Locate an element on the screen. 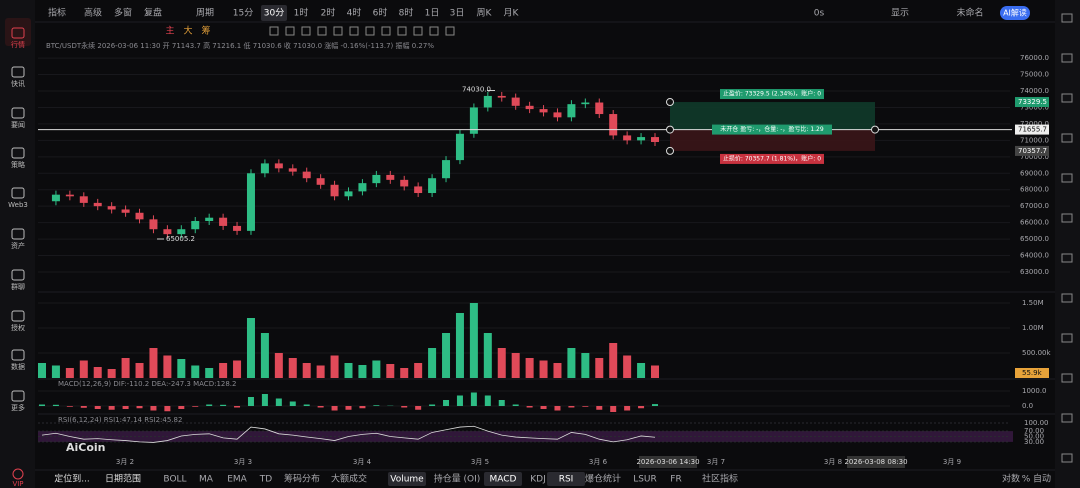 This screenshot has width=1080, height=488. sidebar-label: 行情 is located at coordinates (18, 44).